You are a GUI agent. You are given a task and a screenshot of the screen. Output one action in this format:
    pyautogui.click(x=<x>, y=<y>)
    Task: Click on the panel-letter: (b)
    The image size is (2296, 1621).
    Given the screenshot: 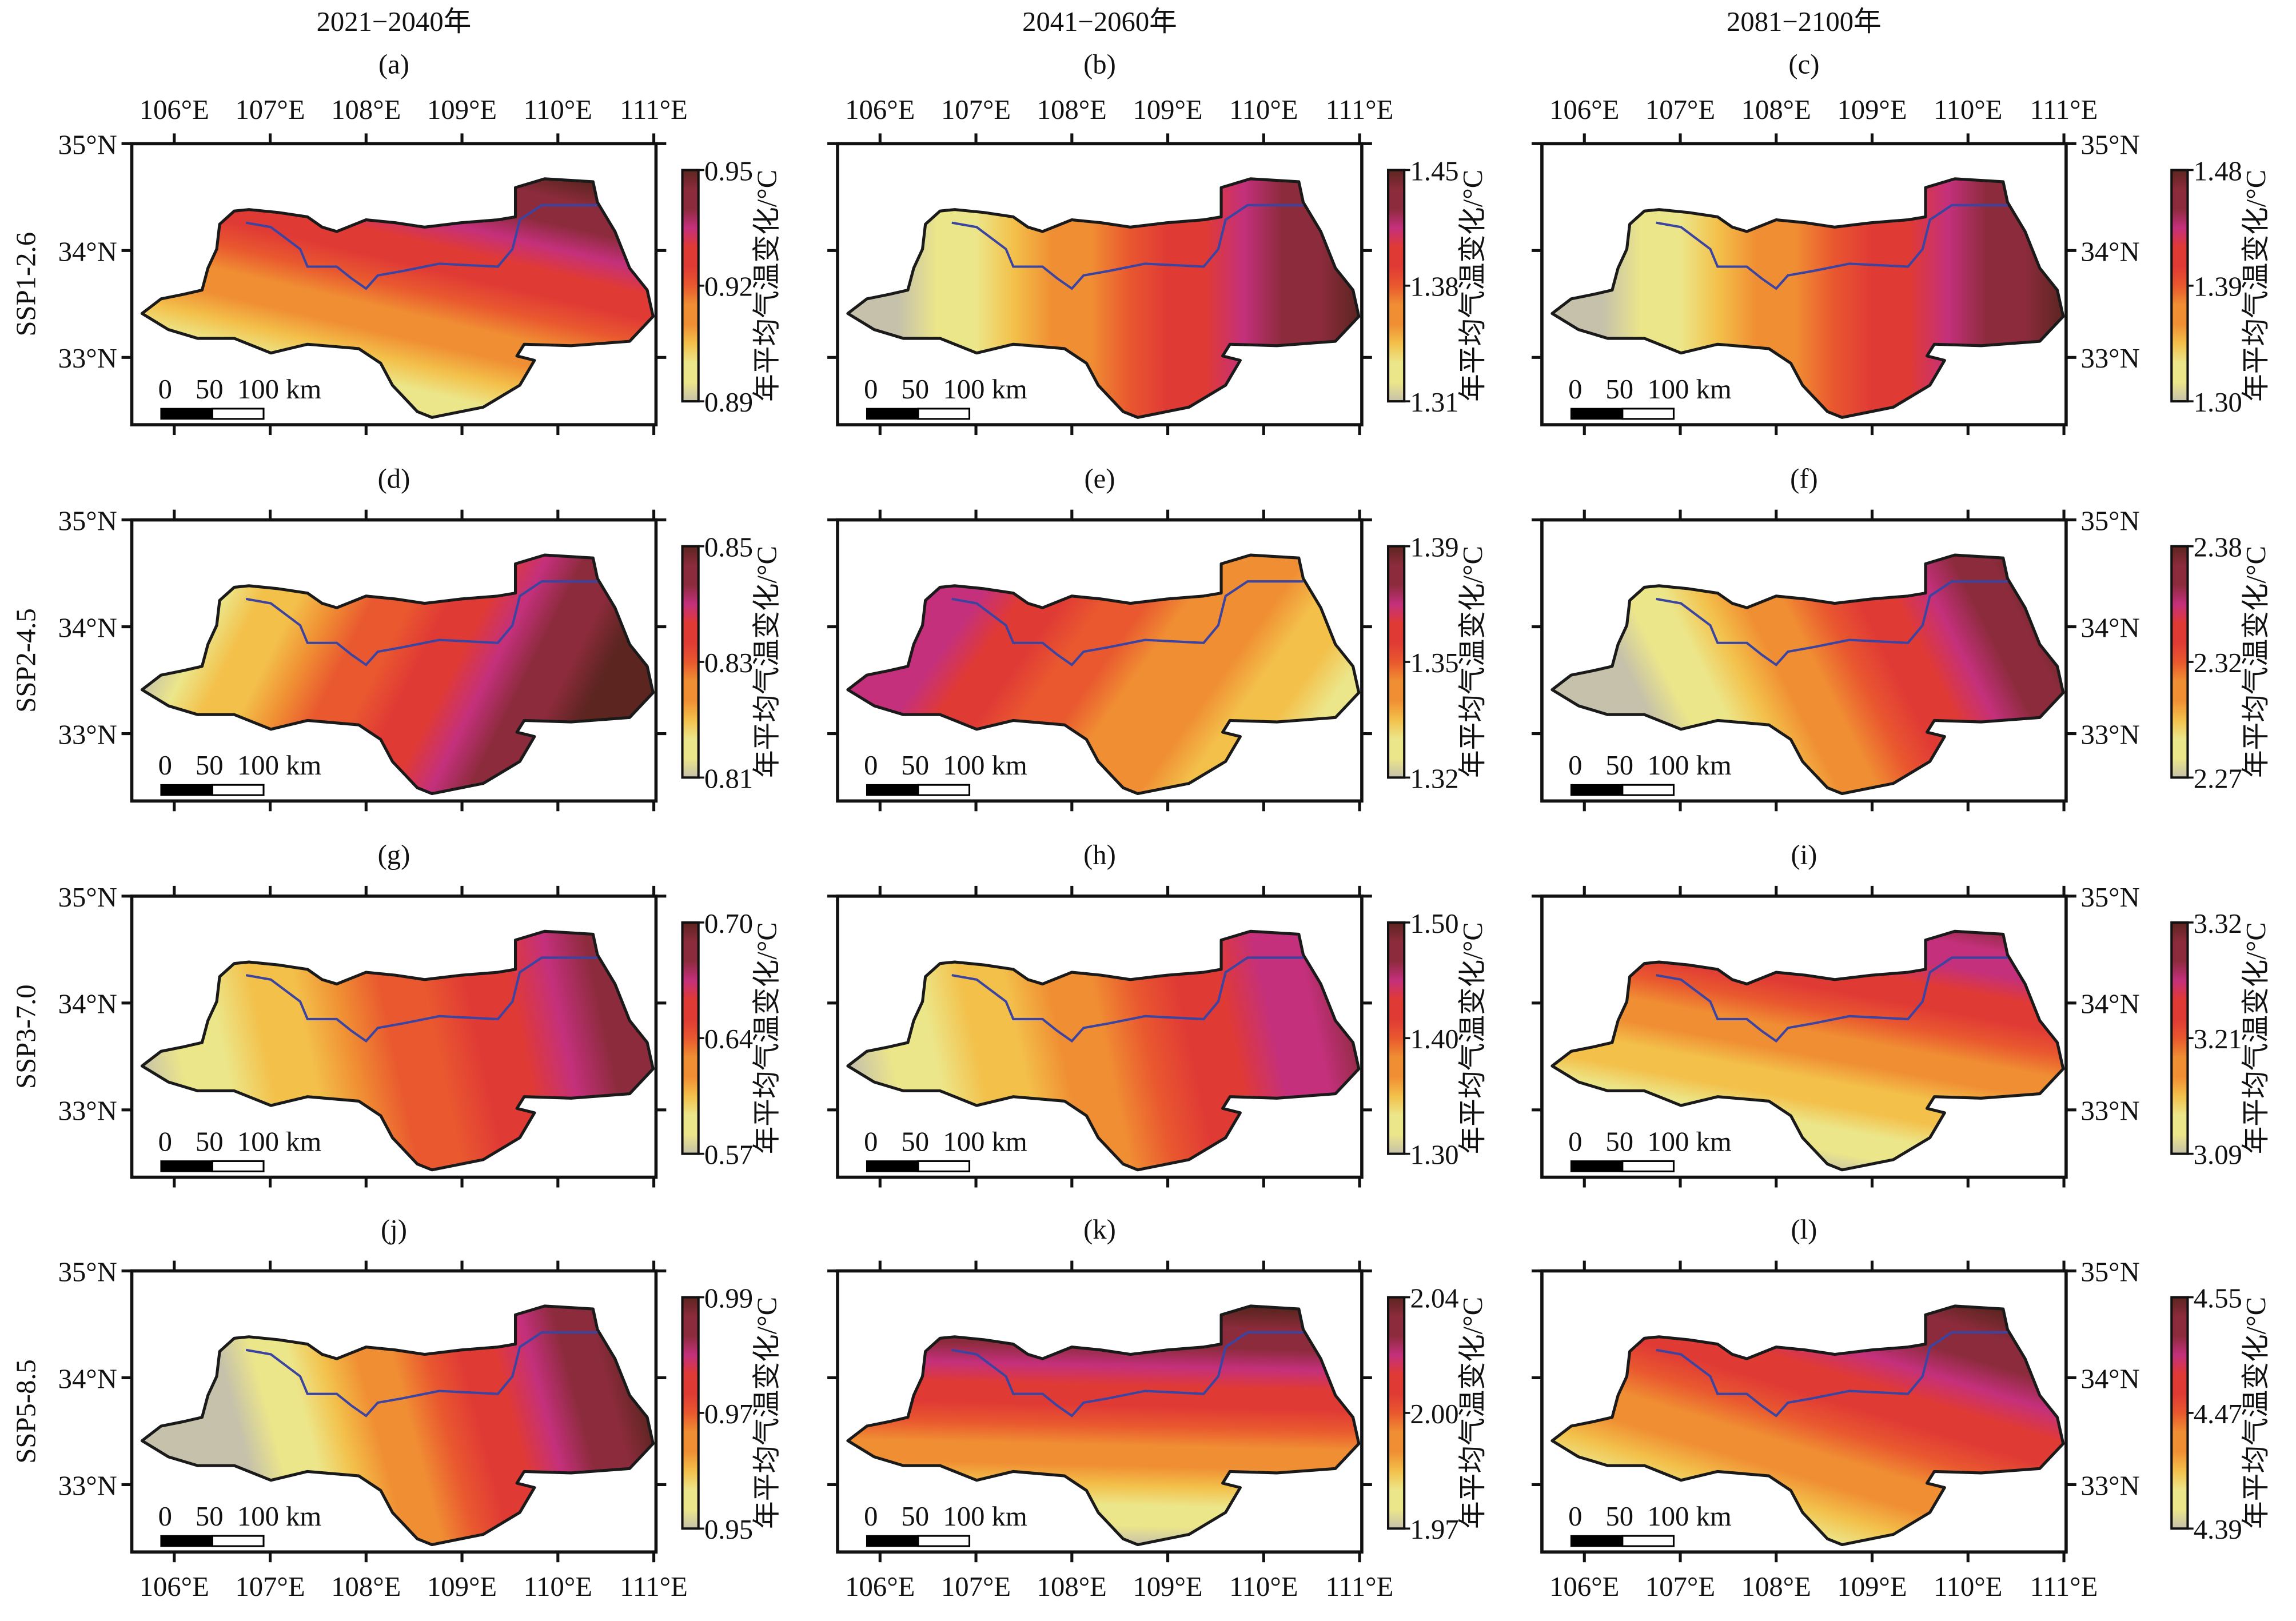 What is the action you would take?
    pyautogui.click(x=1100, y=64)
    